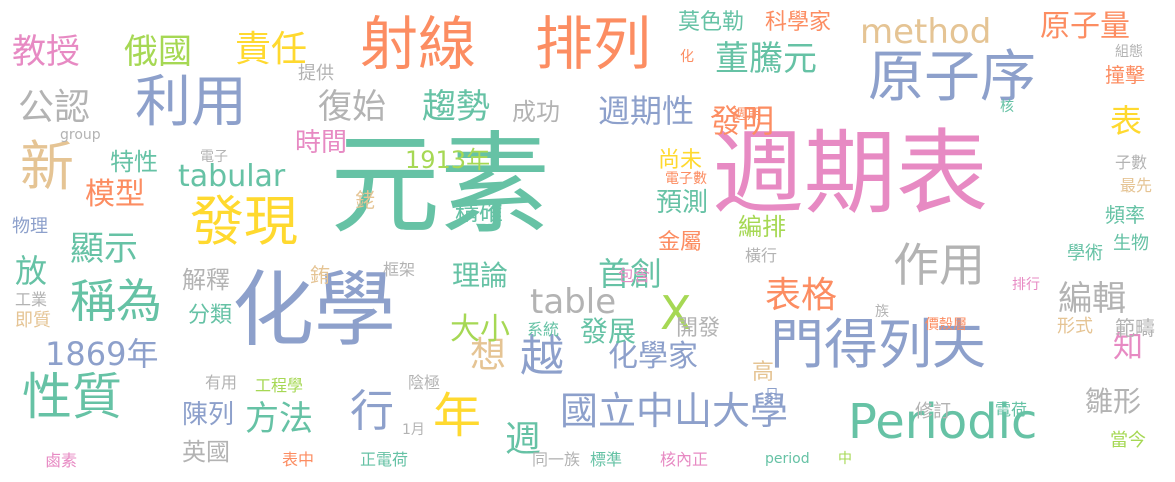  What do you see at coordinates (46, 52) in the screenshot?
I see `word: 教授` at bounding box center [46, 52].